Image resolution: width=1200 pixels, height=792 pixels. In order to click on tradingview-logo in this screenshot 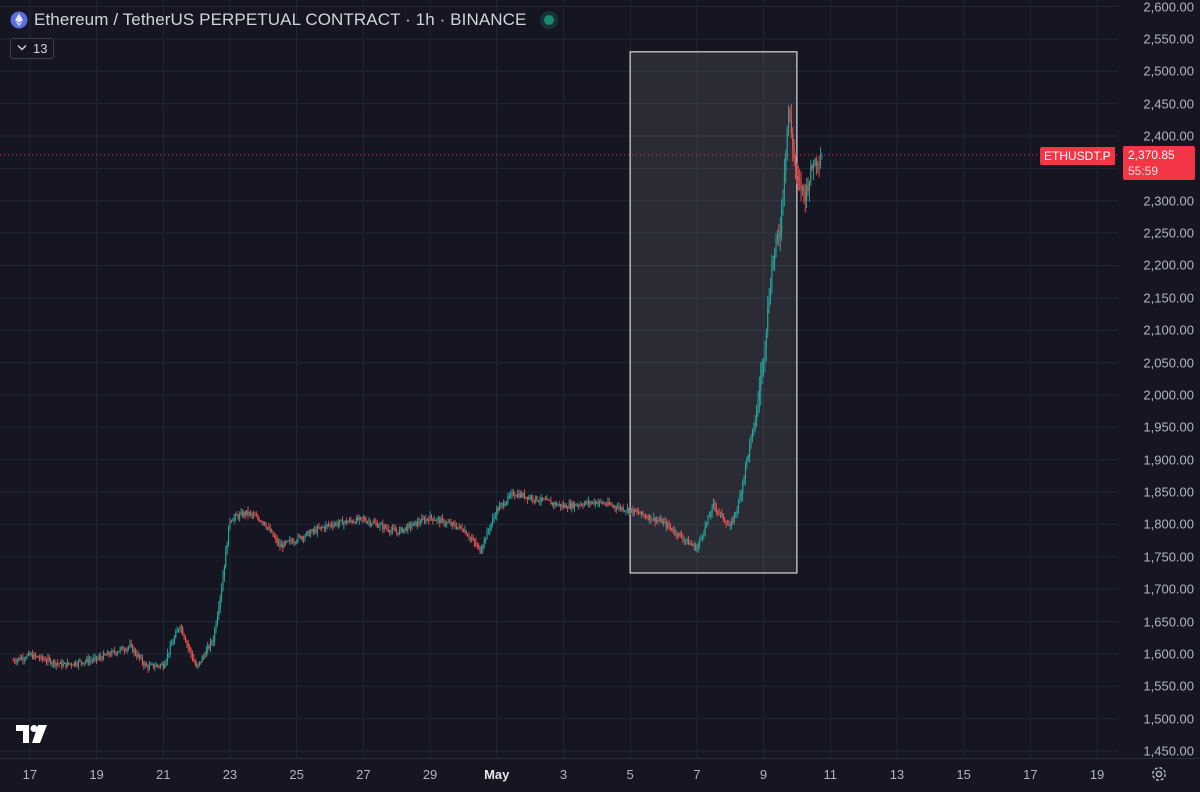, I will do `click(33, 736)`.